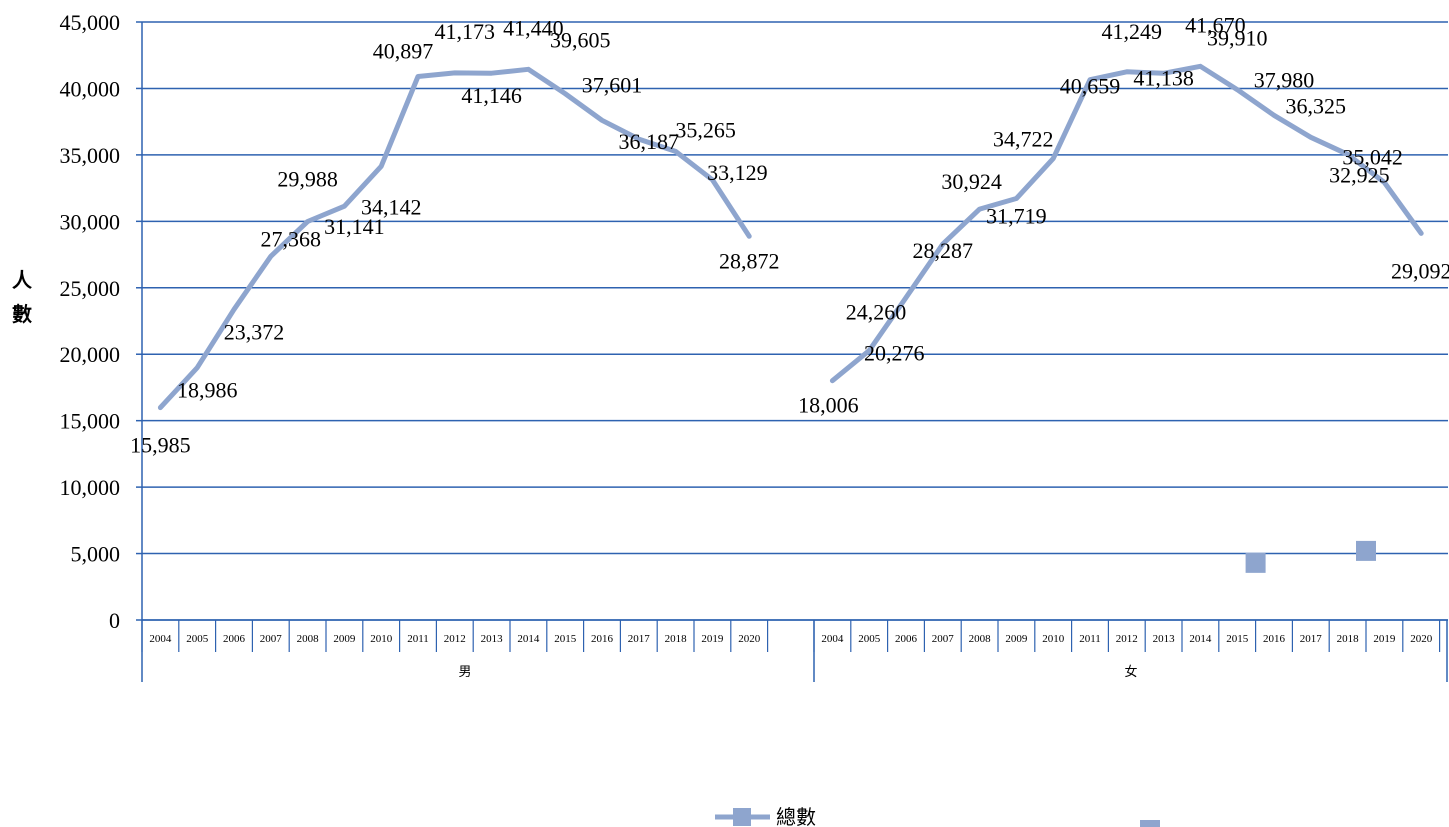 The height and width of the screenshot is (827, 1449). What do you see at coordinates (1016, 215) in the screenshot?
I see `data-label: 31,719` at bounding box center [1016, 215].